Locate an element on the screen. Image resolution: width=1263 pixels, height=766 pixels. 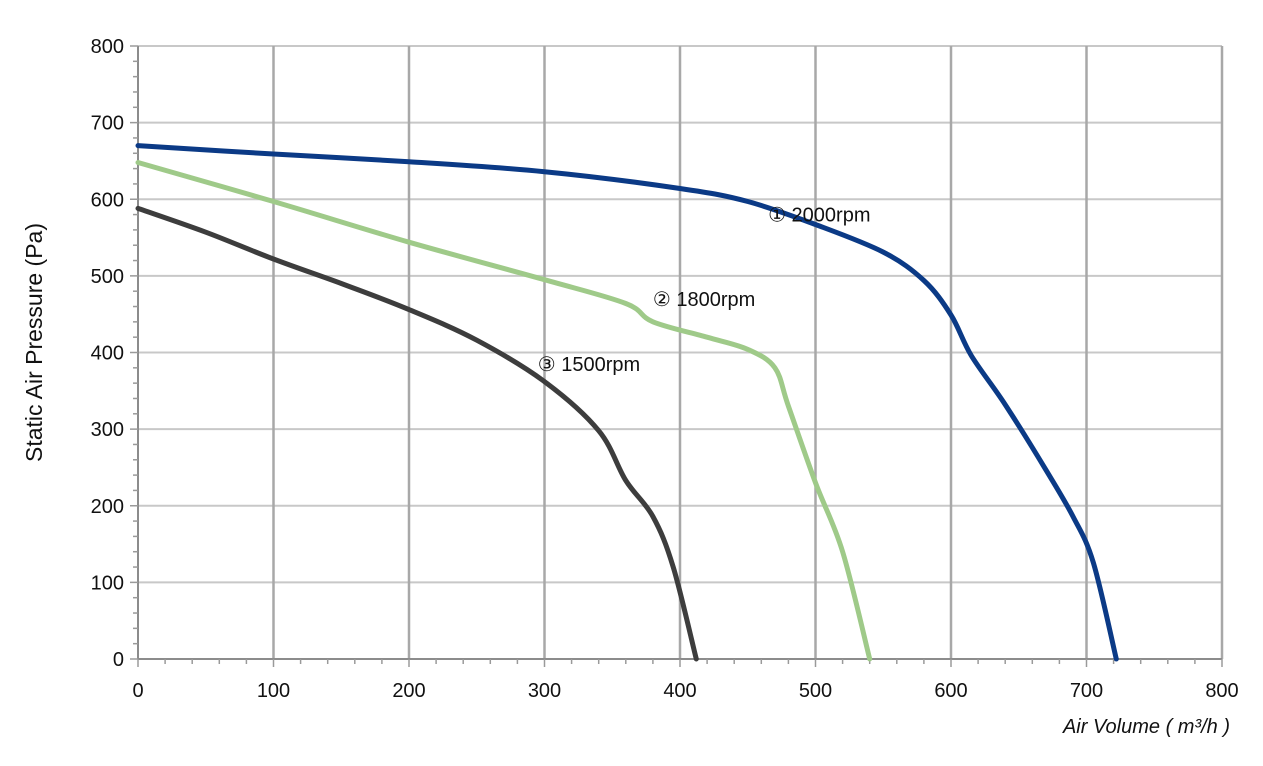
y-tick-label: 100 is located at coordinates (107, 583).